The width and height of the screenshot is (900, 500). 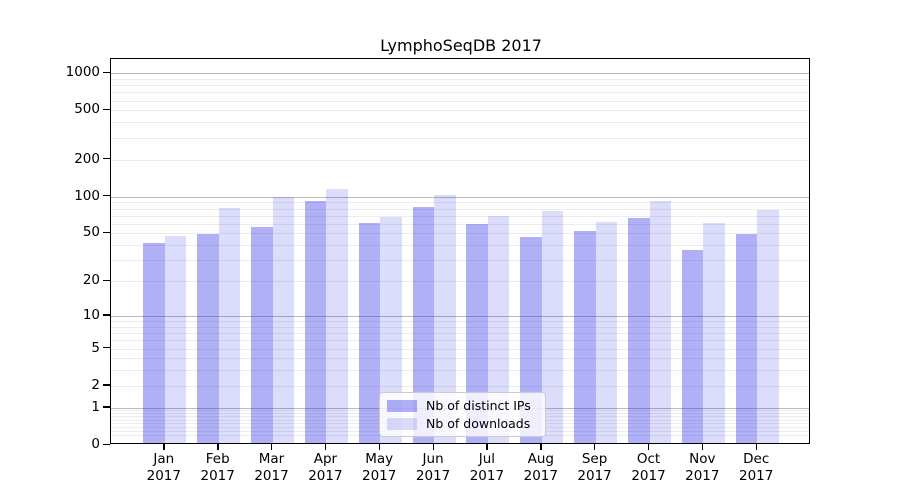 What do you see at coordinates (154, 343) in the screenshot?
I see `bar-jan-2017-nb-of-distinct-ips` at bounding box center [154, 343].